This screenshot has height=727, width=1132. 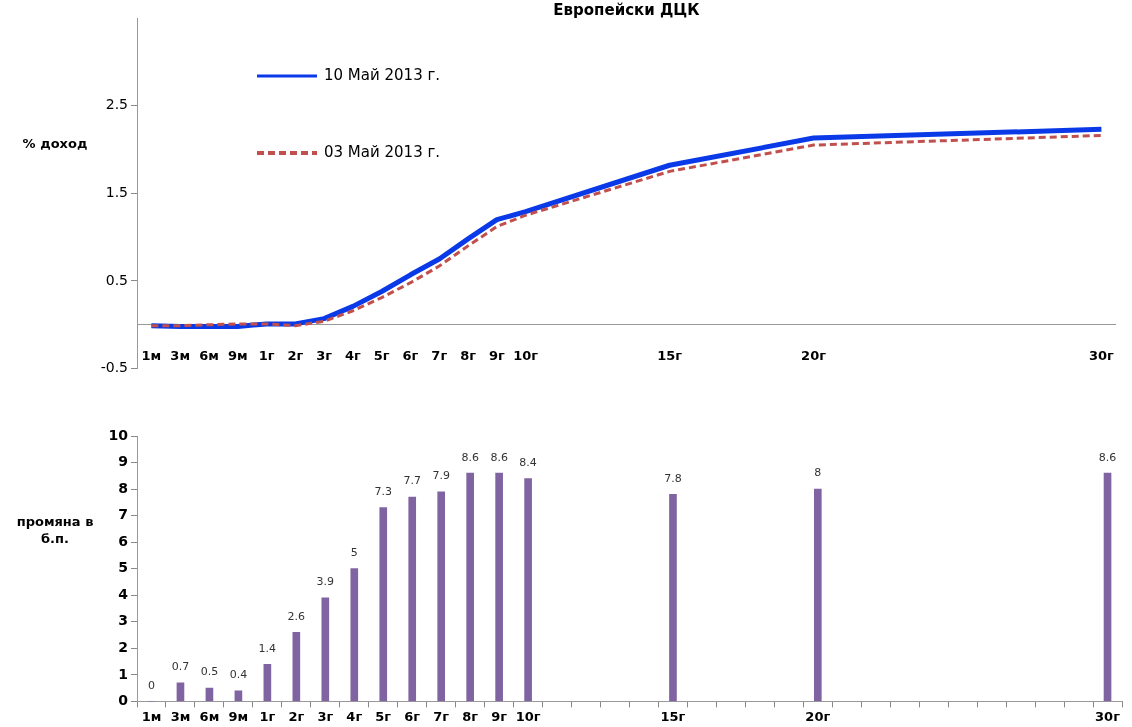 What do you see at coordinates (441, 476) in the screenshot?
I see `data-label: 7.9` at bounding box center [441, 476].